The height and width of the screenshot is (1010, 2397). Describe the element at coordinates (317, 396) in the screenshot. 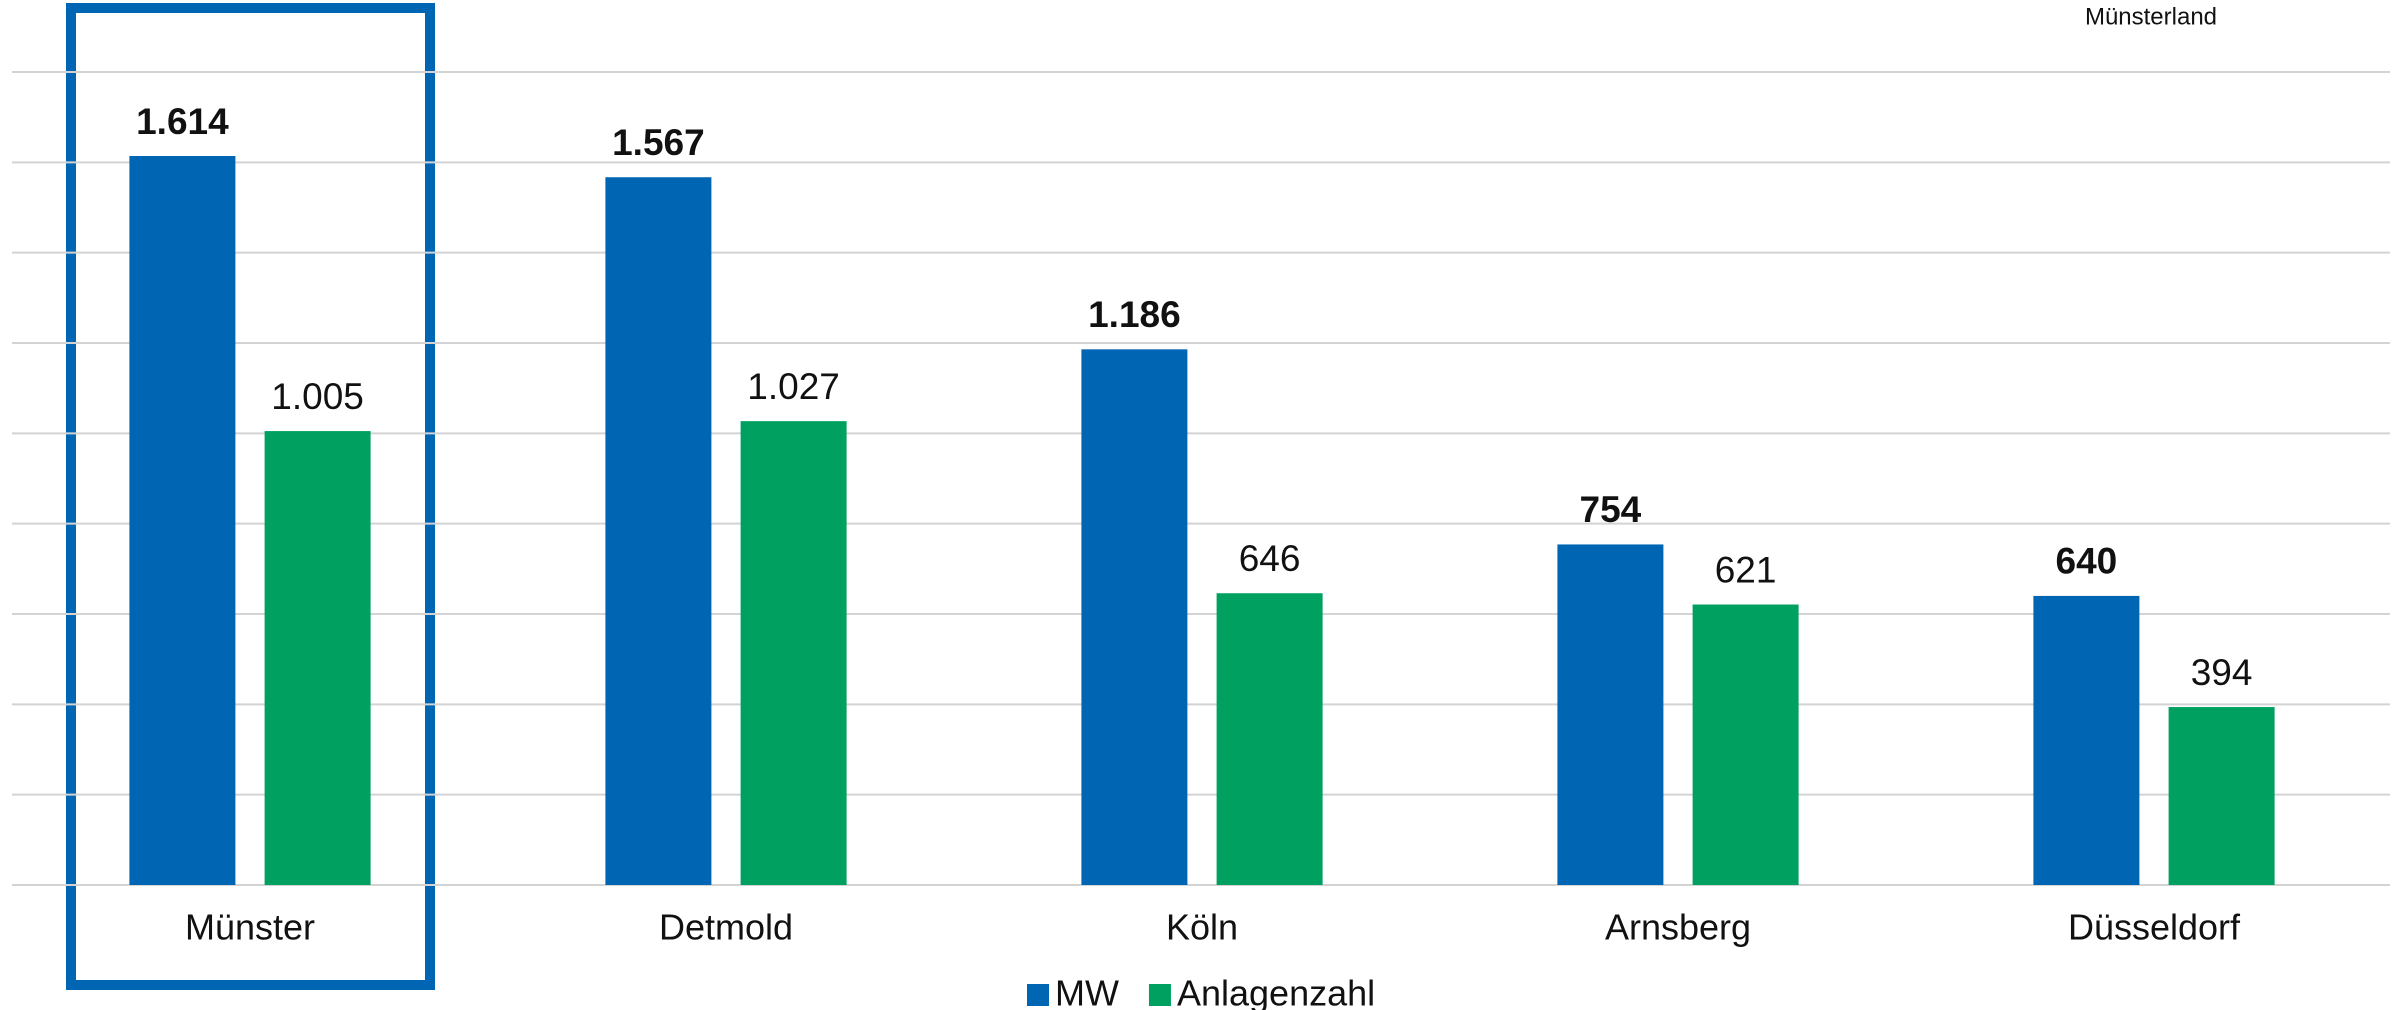

I see `value-label: 1.005` at that location.